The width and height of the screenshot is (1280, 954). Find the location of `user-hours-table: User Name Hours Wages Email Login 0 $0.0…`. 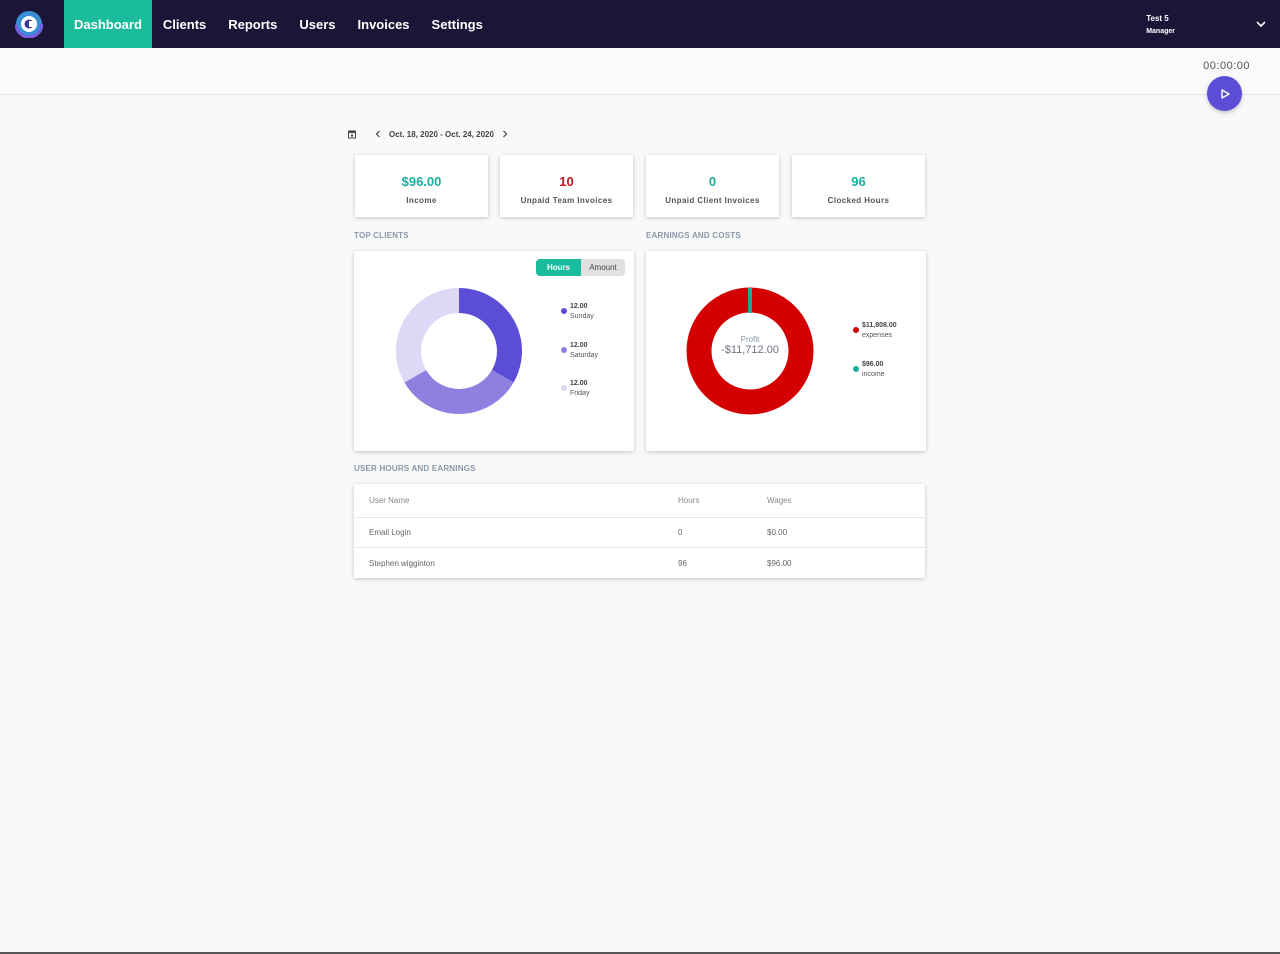

user-hours-table: User Name Hours Wages Email Login 0 $0.0… is located at coordinates (639, 531).